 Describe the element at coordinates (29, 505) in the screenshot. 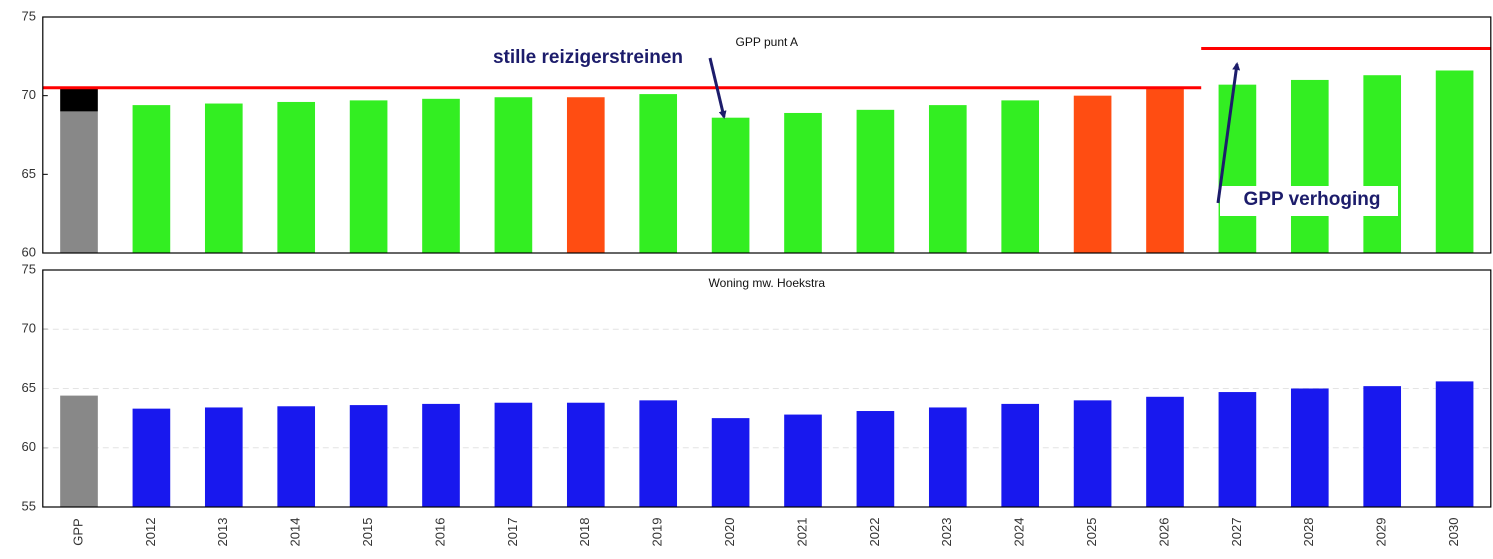

I see `y-tick-label: 55` at that location.